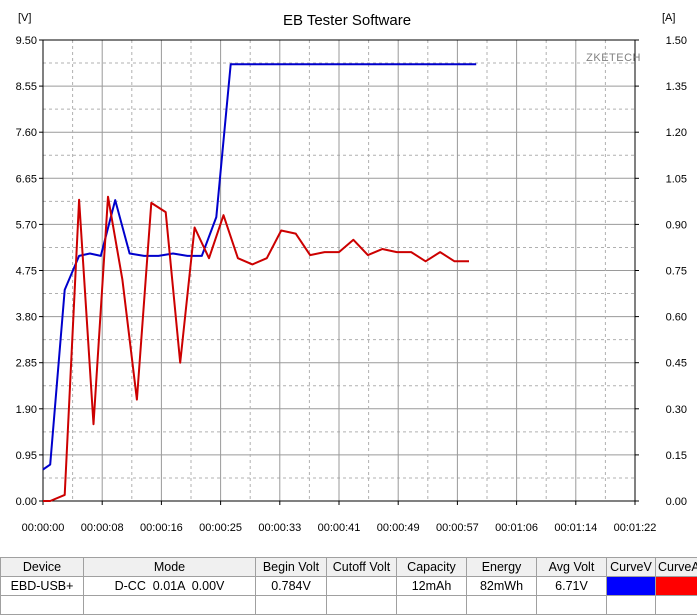 Image resolution: width=697 pixels, height=615 pixels. What do you see at coordinates (291, 586) in the screenshot?
I see `cell-begin-volt: 0.784V` at bounding box center [291, 586].